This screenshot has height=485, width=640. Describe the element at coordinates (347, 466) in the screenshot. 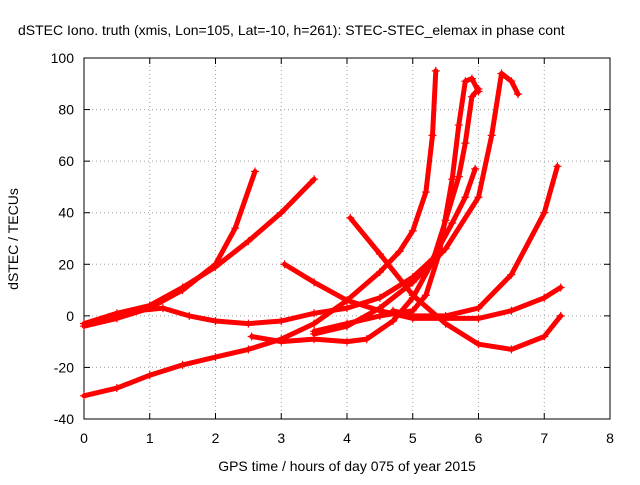

I see `x-axis-label: GPS time / hours of day 075 of year 2015` at that location.